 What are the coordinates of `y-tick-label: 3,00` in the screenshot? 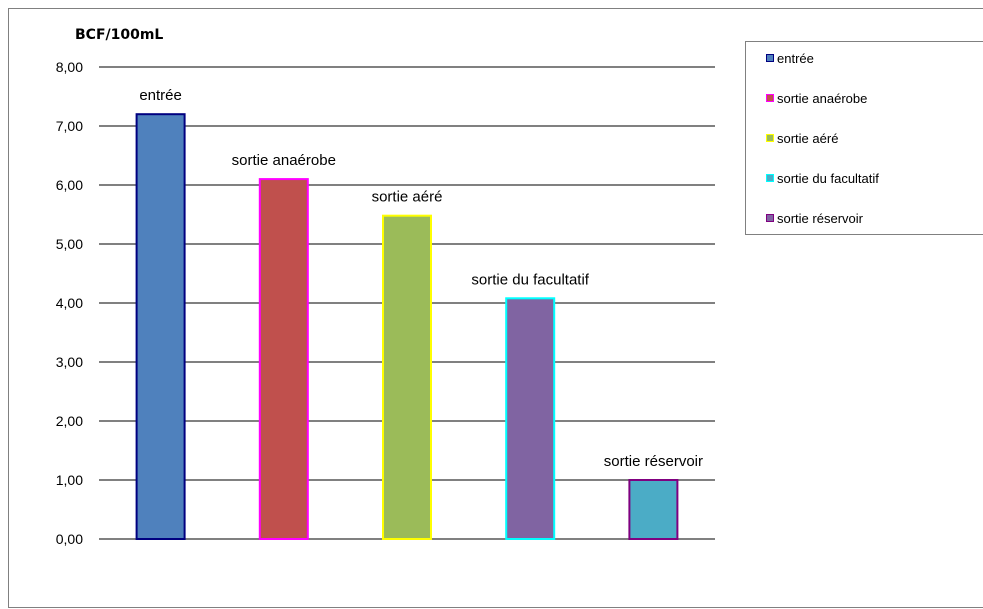 It's located at (69, 362).